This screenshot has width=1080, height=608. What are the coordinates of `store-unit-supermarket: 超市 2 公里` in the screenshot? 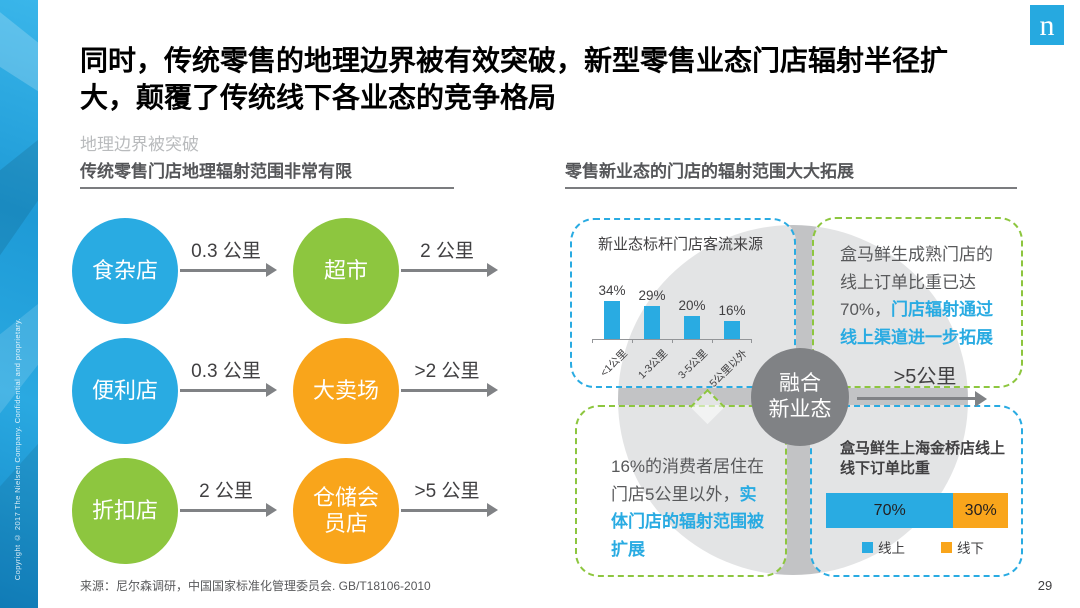 It's located at (399, 271).